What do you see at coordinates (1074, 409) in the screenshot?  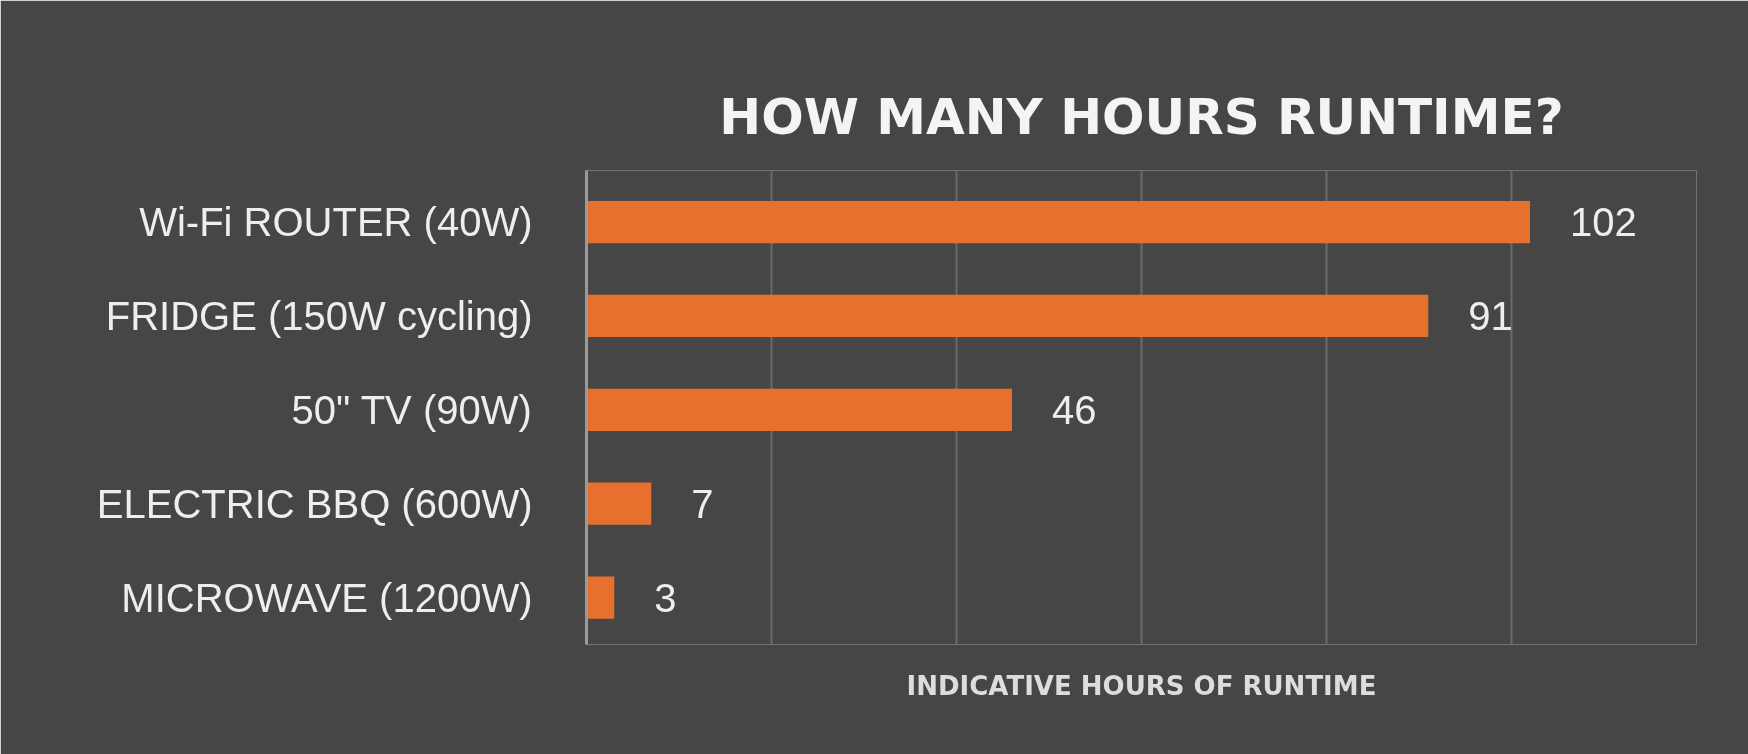 I see `data-label: 46` at bounding box center [1074, 409].